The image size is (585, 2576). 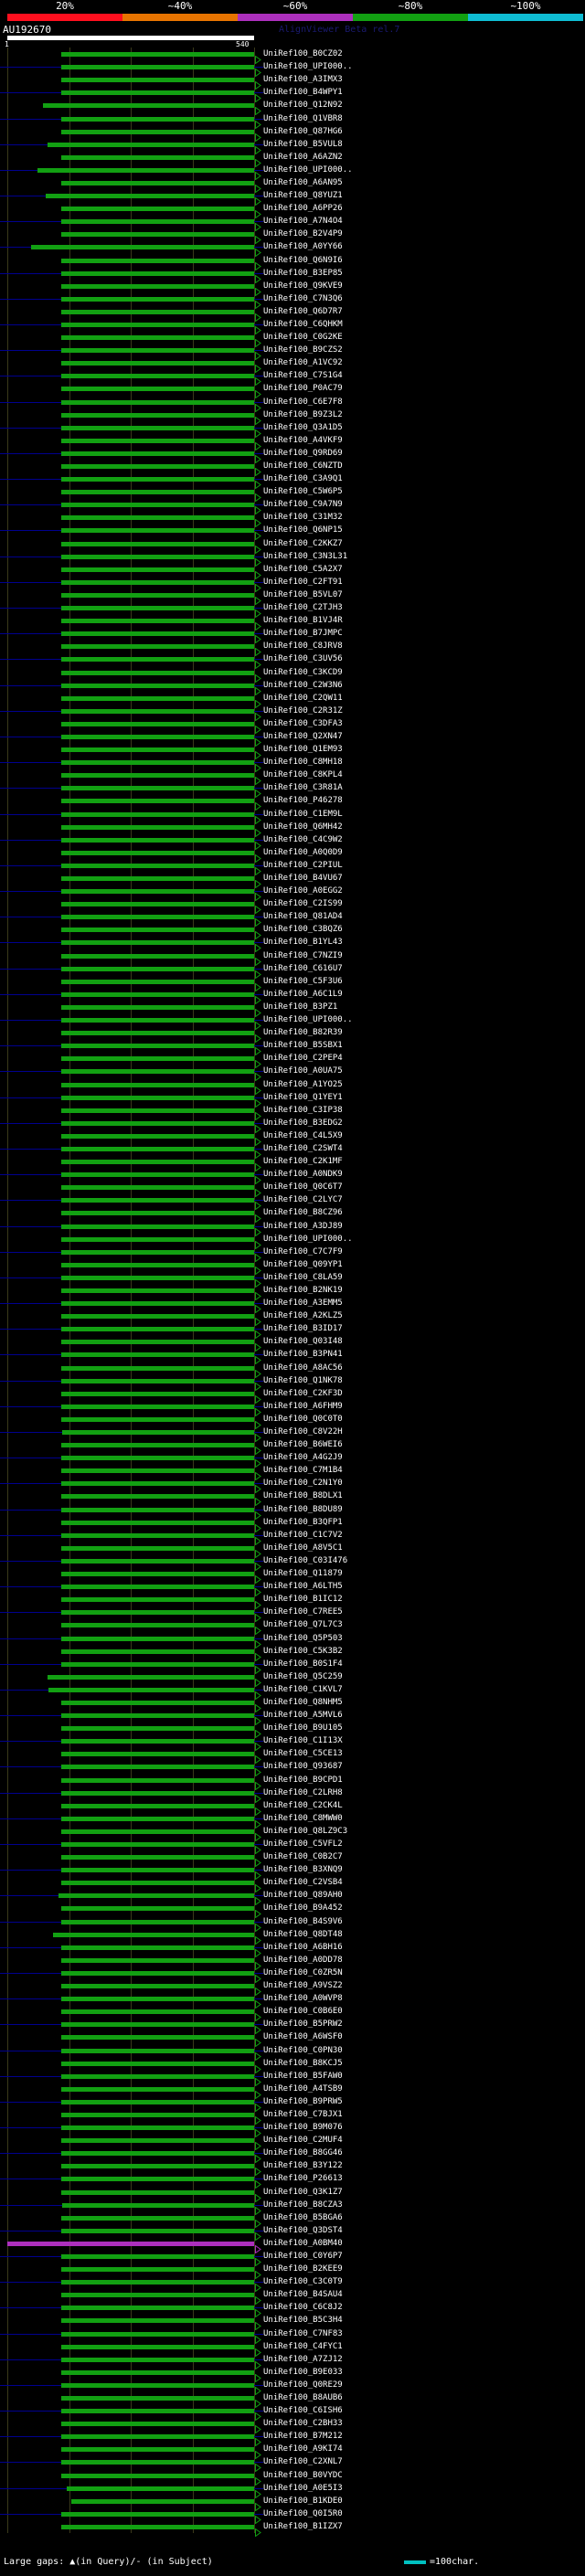 What do you see at coordinates (303, 827) in the screenshot?
I see `subject-label: UniRef100_Q6MH42` at bounding box center [303, 827].